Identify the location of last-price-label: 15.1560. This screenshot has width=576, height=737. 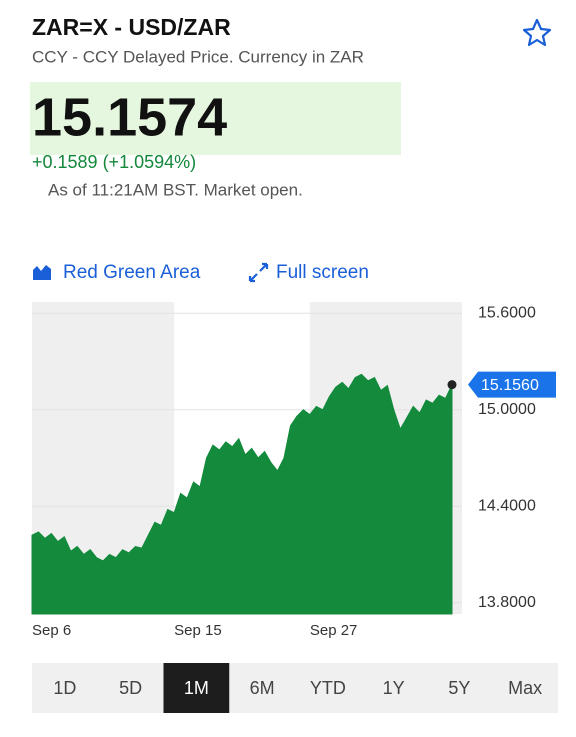
(510, 385).